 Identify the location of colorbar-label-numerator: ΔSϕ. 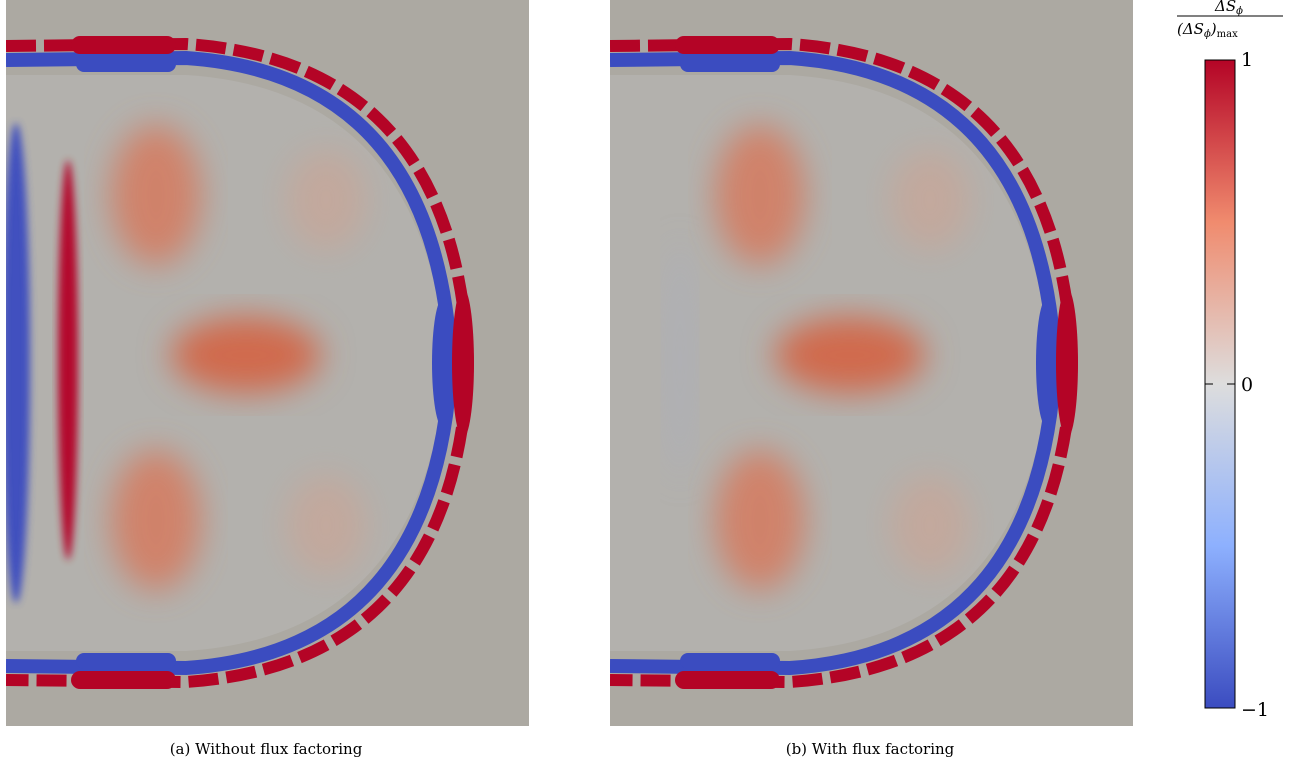
(1228, 8).